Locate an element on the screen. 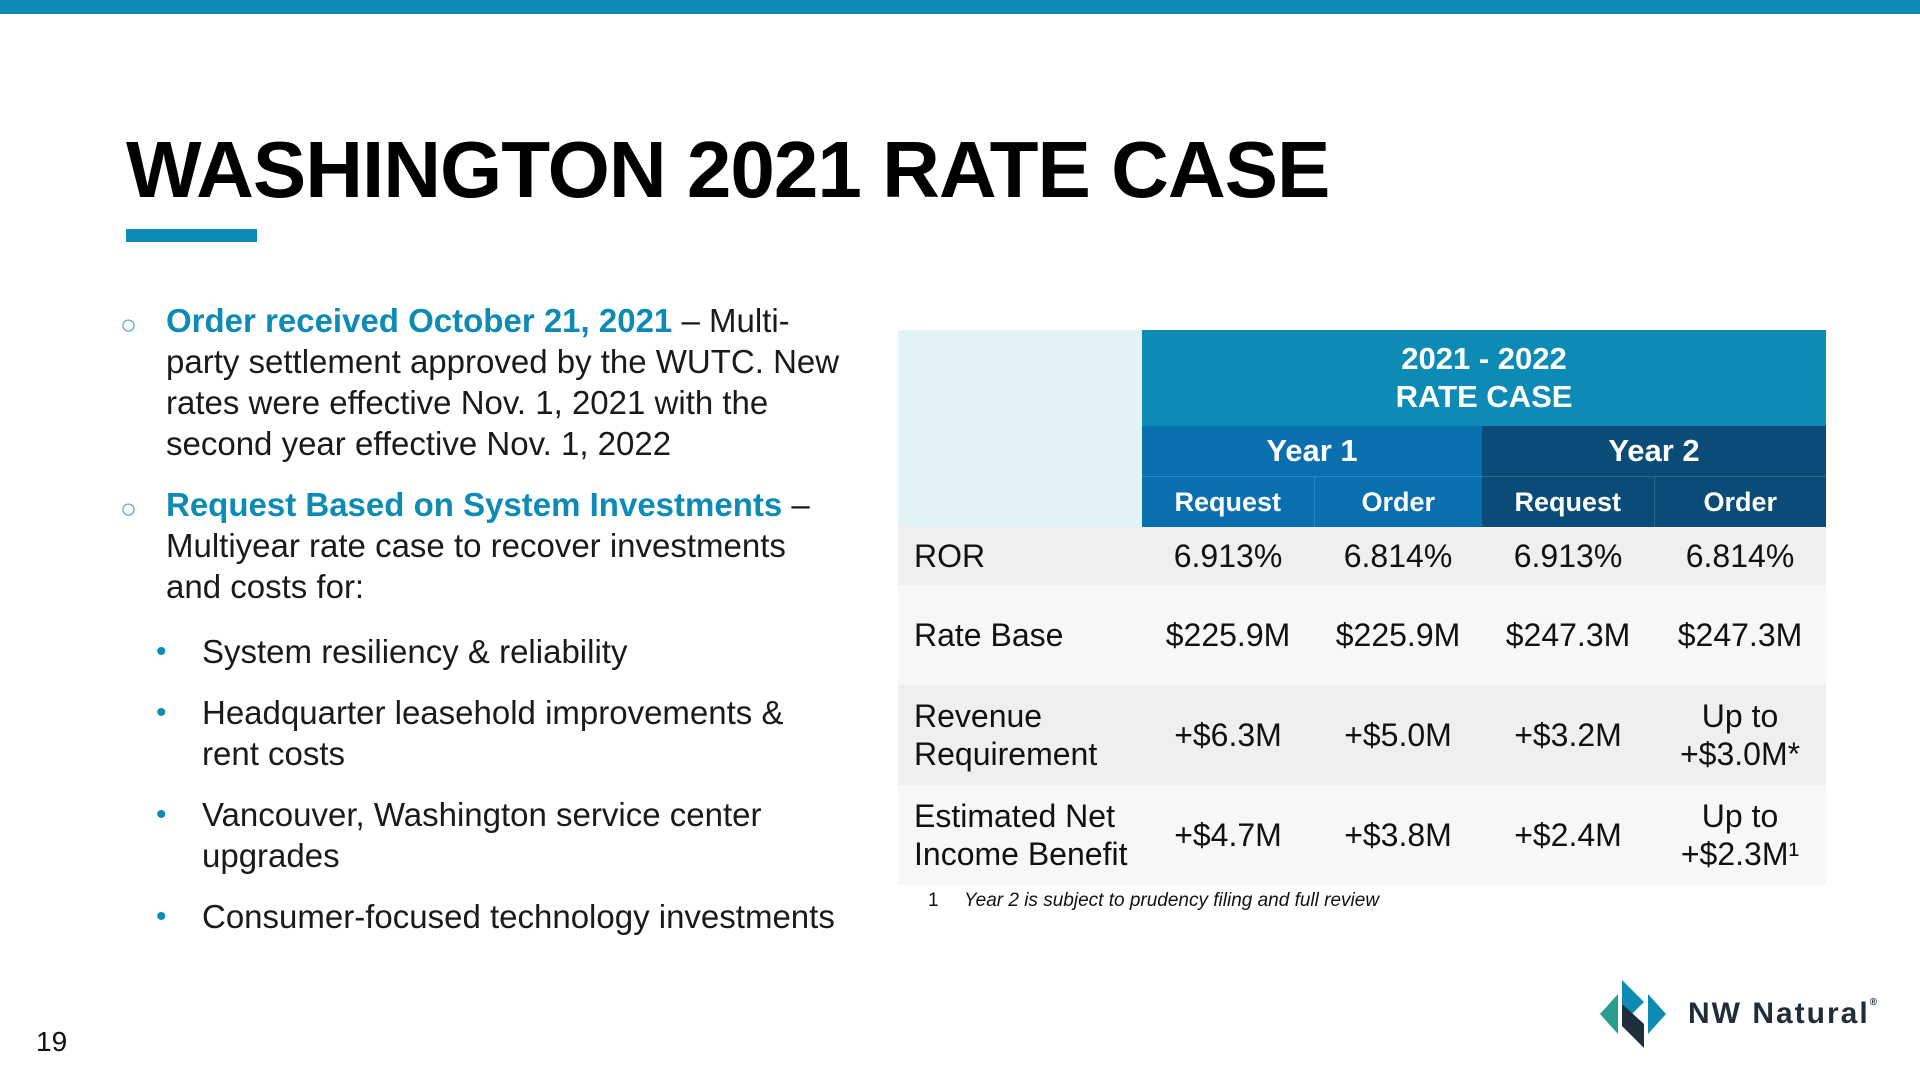 Image resolution: width=1920 pixels, height=1080 pixels. table-main-header: 2021 - 2022 RATE CASE is located at coordinates (1484, 378).